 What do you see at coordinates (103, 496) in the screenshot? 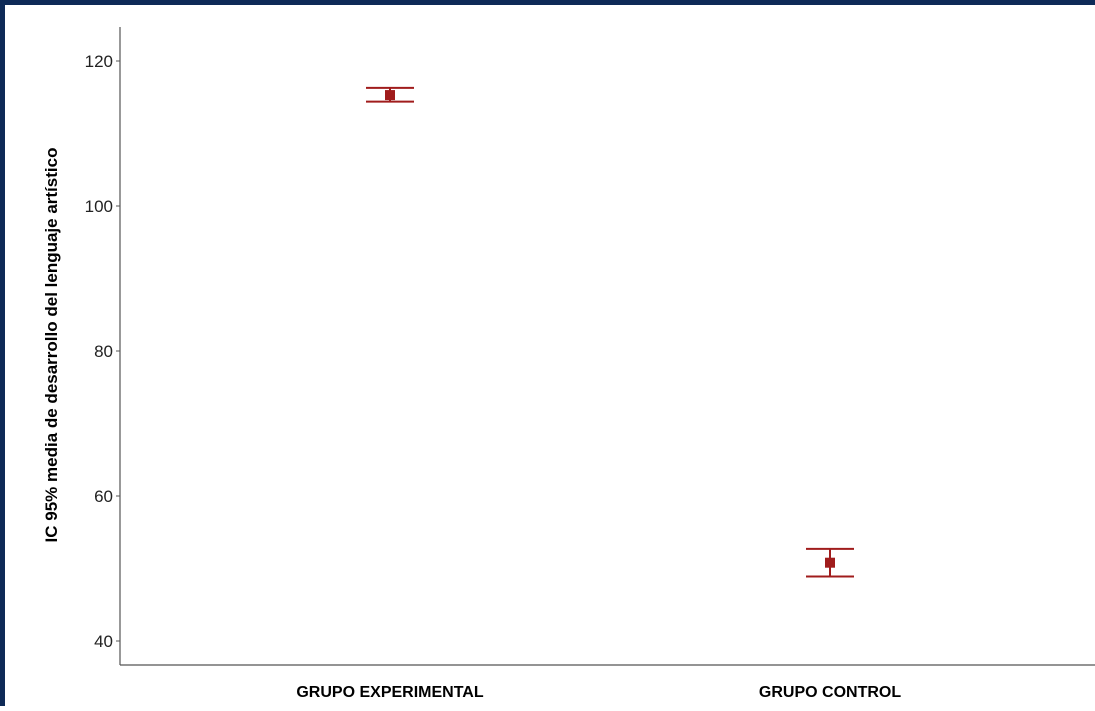
I see `y-tick-label: 60` at bounding box center [103, 496].